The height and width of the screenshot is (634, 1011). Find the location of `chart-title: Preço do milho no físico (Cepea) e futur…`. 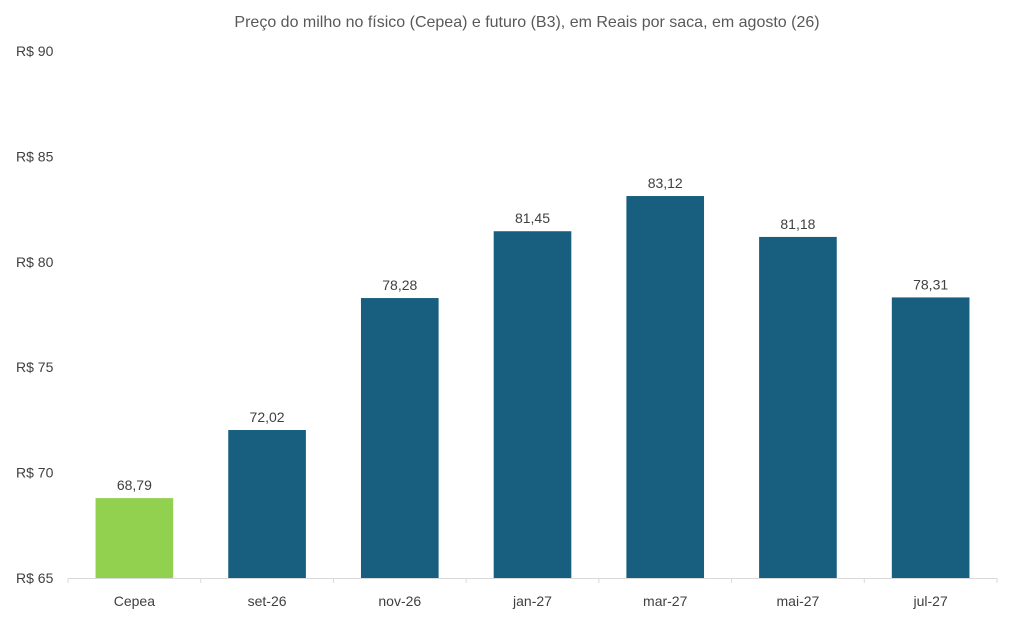

chart-title: Preço do milho no físico (Cepea) e futur… is located at coordinates (526, 22).